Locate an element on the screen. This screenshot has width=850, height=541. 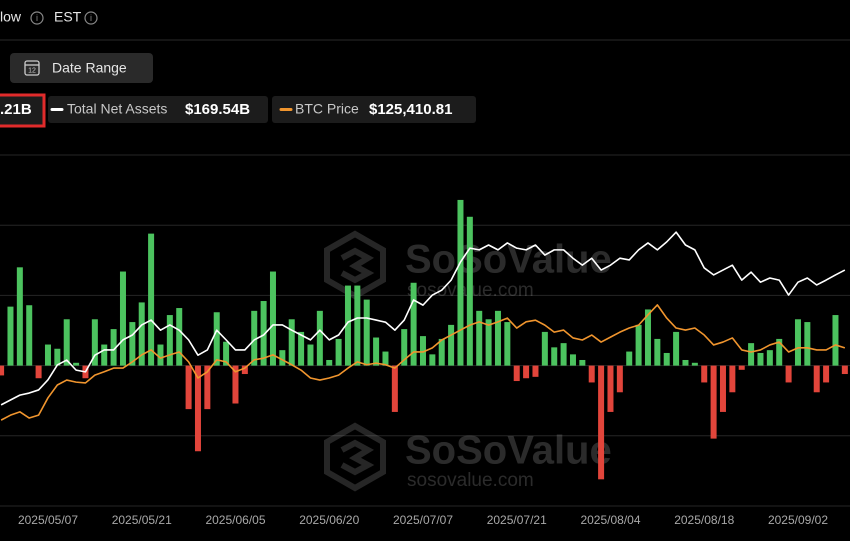
legend-label: BTC Price is located at coordinates (327, 109).